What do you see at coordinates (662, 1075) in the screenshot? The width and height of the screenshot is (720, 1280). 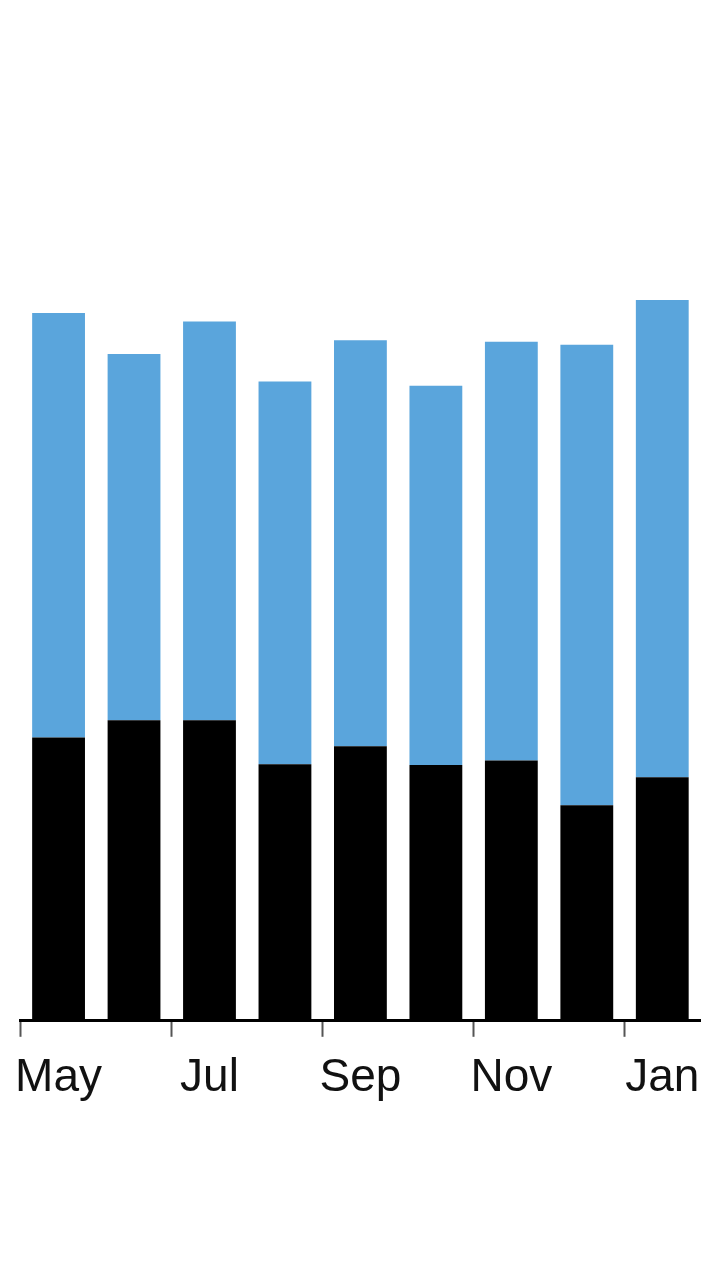 I see `x-tick-label: Jan` at bounding box center [662, 1075].